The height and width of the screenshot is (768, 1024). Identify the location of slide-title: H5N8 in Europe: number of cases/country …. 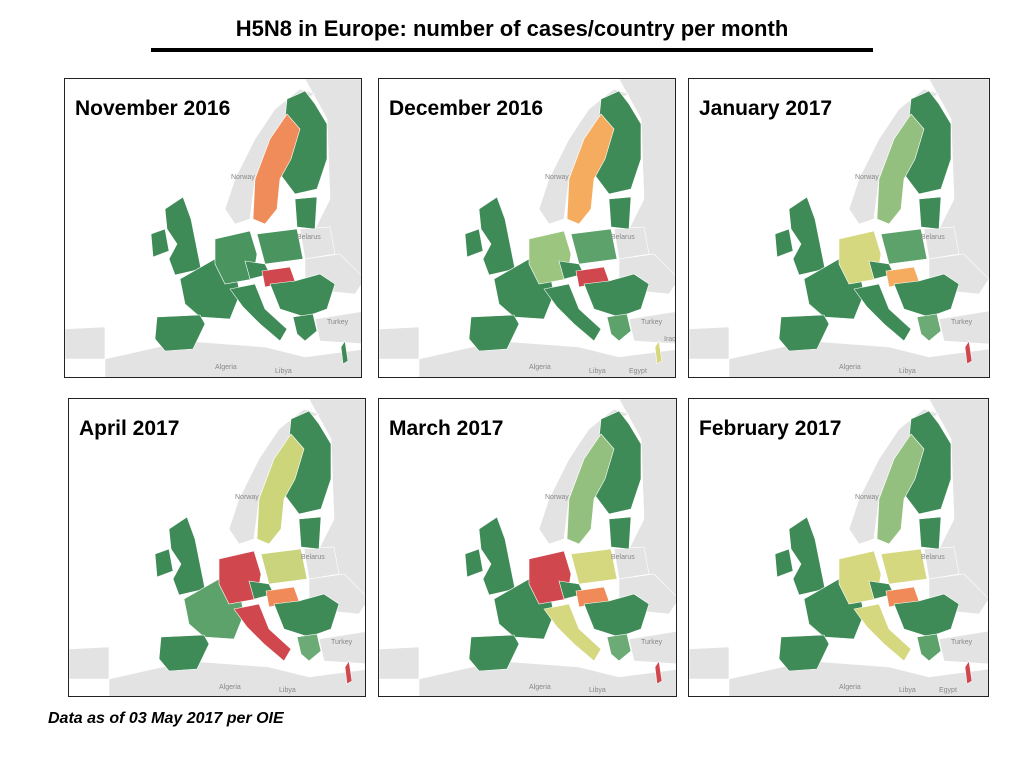
(512, 28).